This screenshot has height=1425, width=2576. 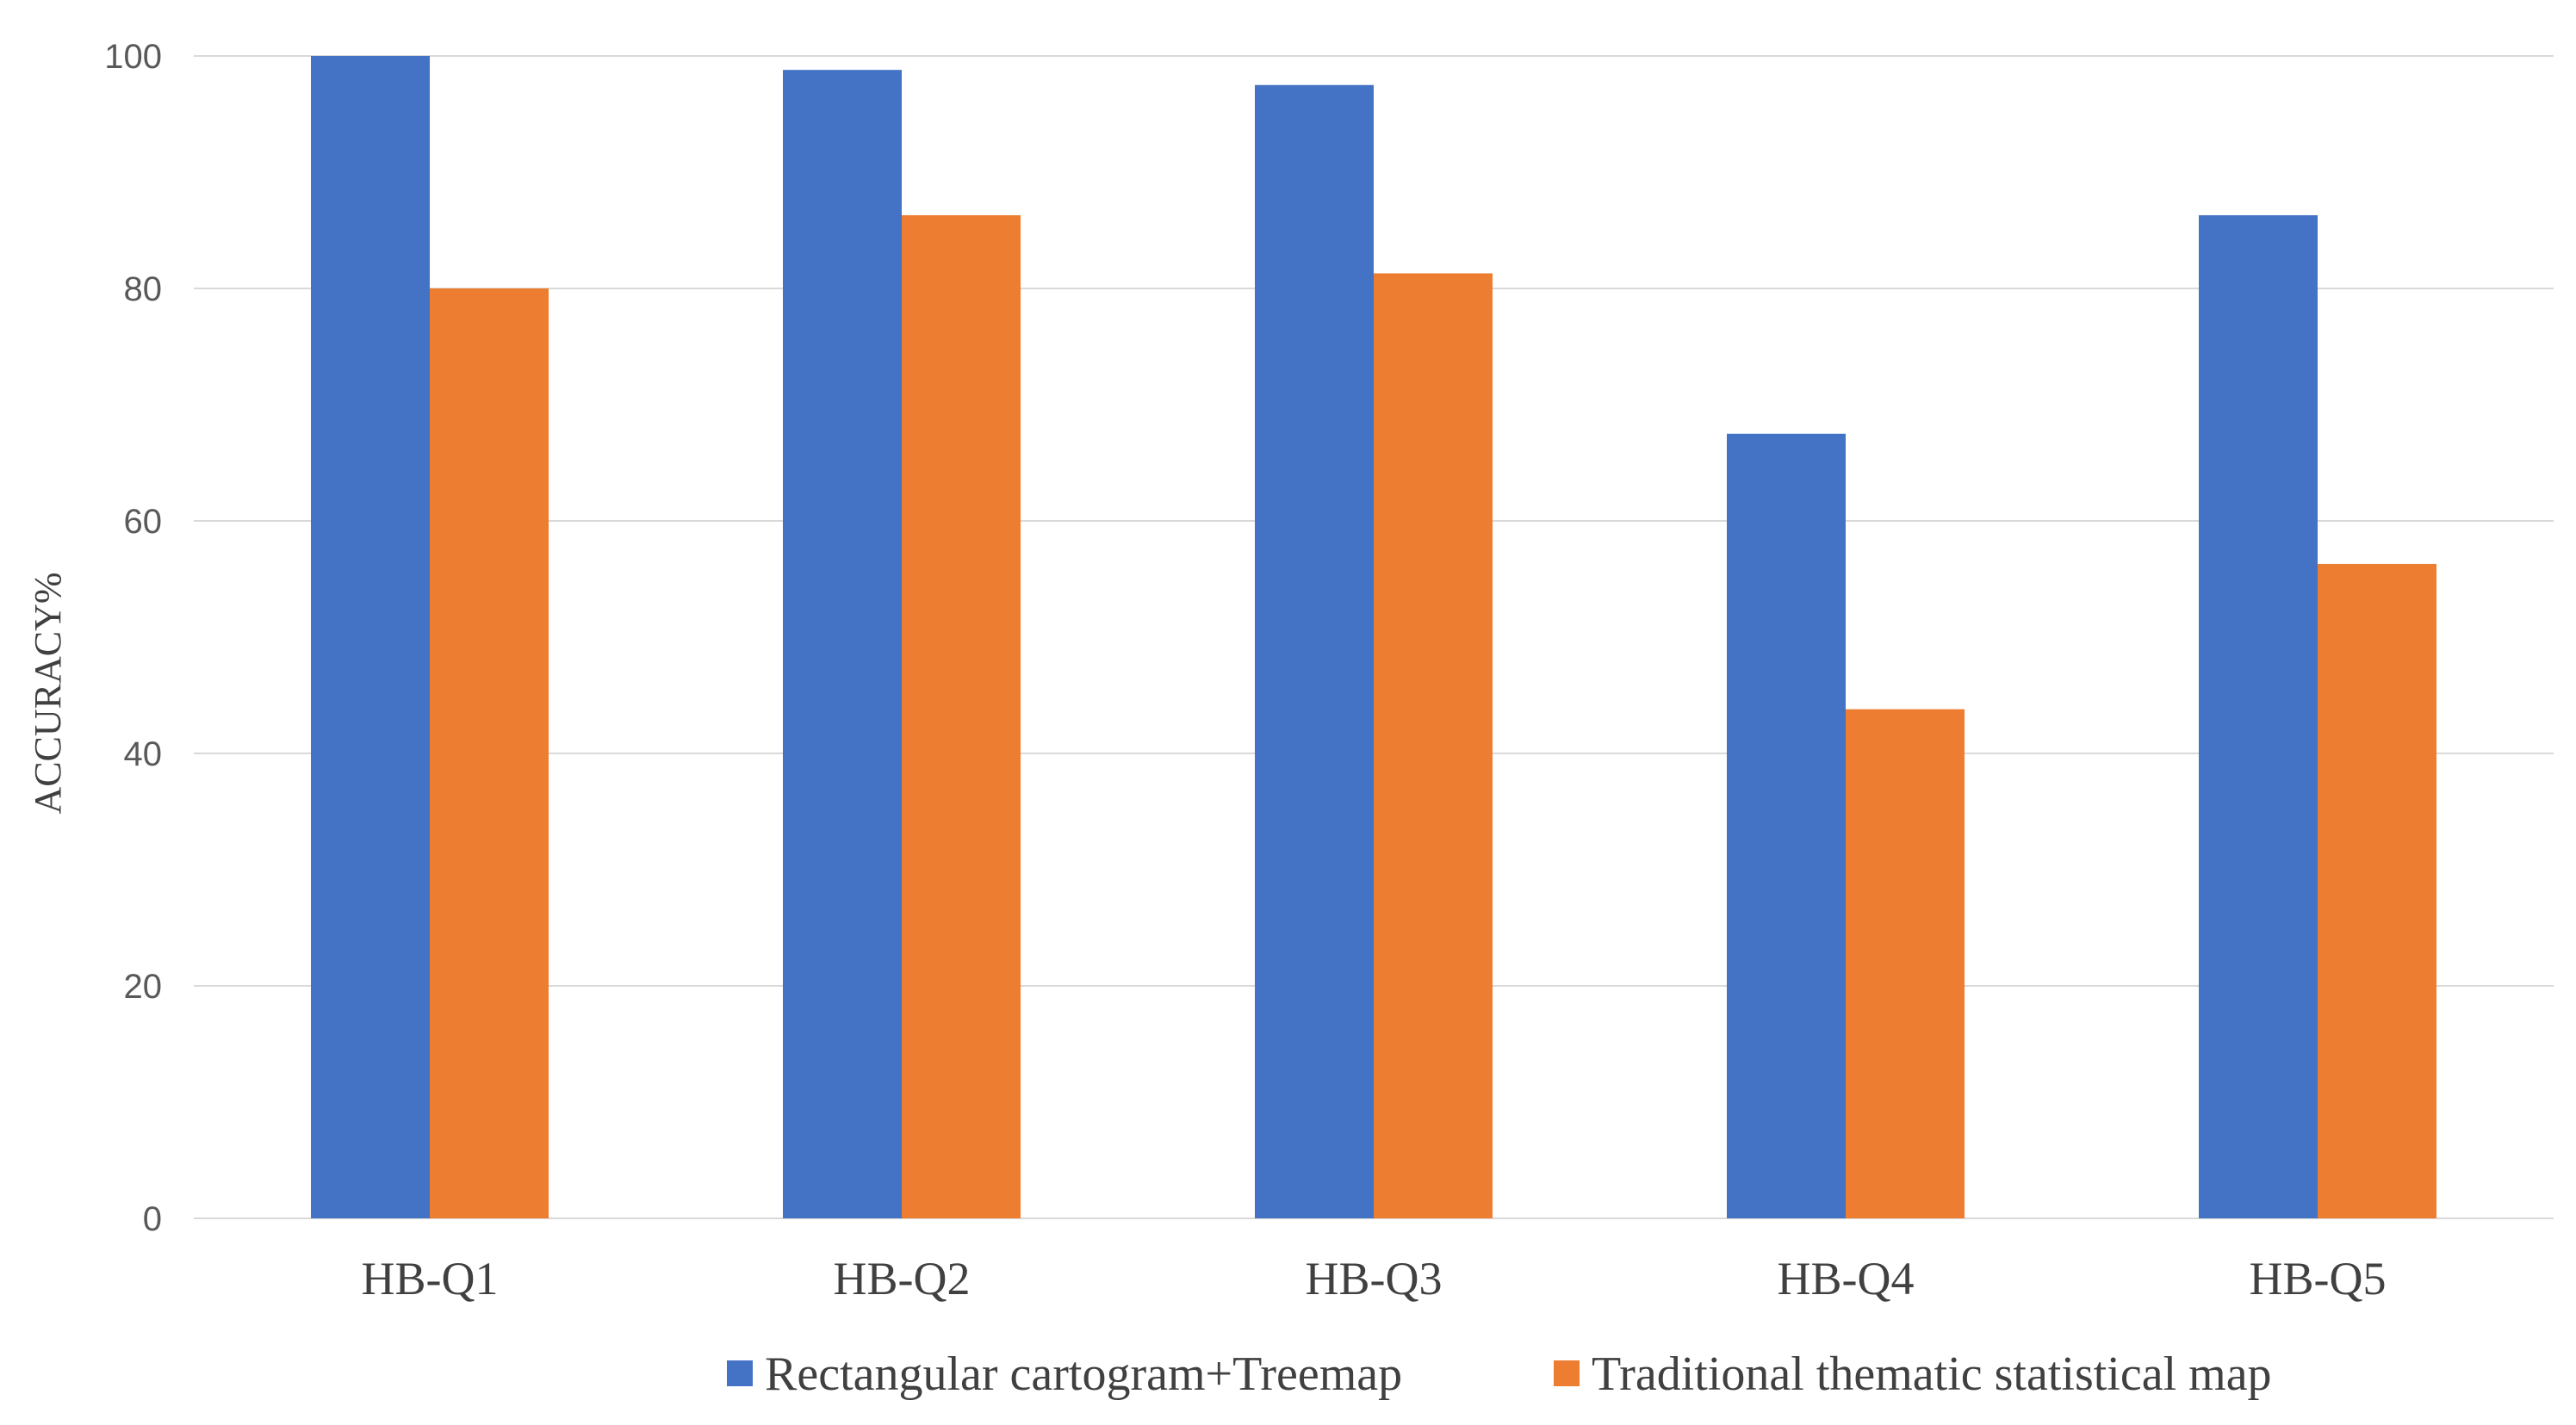 I want to click on x-axis-ticks: HB-Q1 HB-Q2 HB-Q3 HB-Q4 HB-Q5, so click(x=1374, y=1279).